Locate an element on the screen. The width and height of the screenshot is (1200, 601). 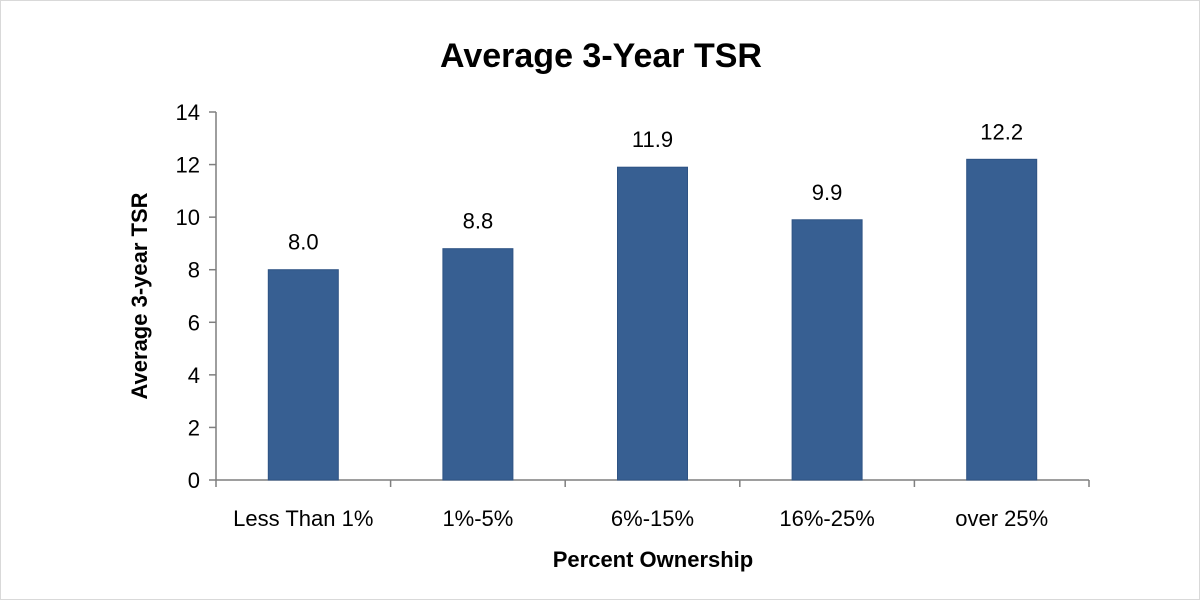
x-tick-labels-group: Less Than 1% 1%-5% 6%-15% 16%-25% over 25% is located at coordinates (640, 518).